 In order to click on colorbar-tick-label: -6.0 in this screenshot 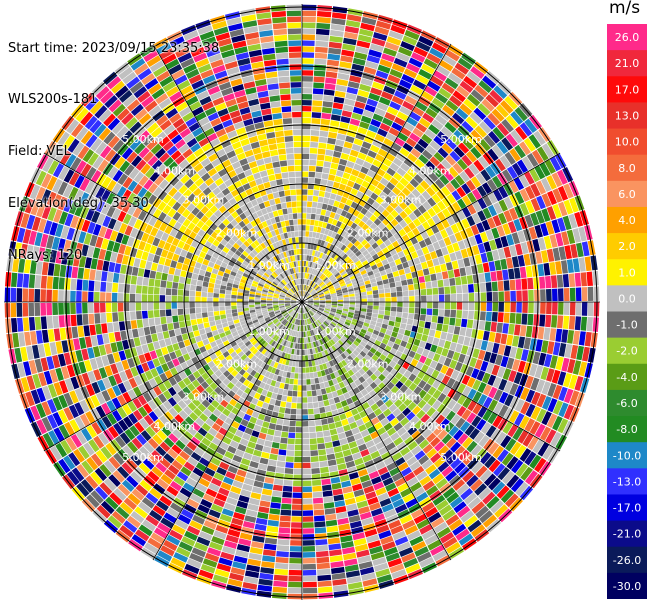, I will do `click(626, 403)`.